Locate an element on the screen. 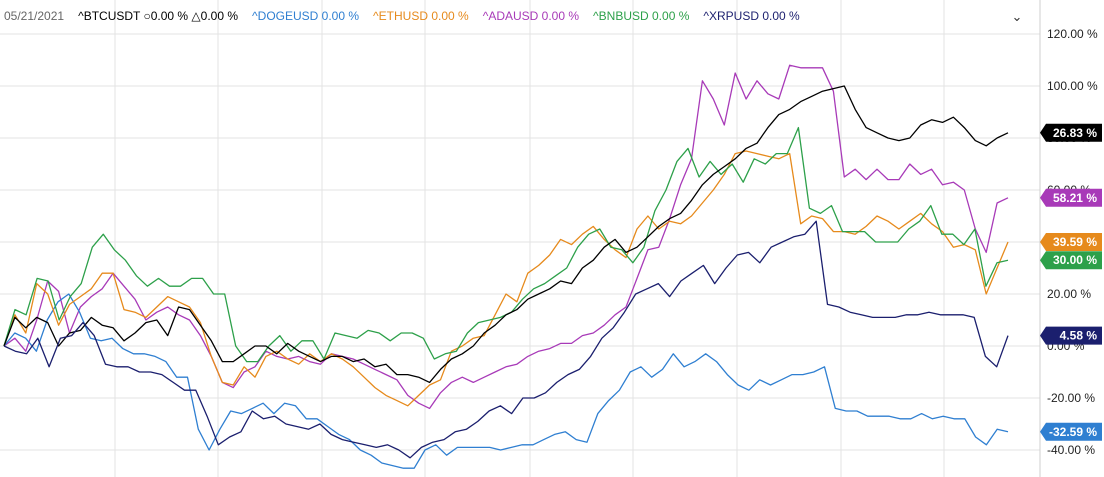 Image resolution: width=1104 pixels, height=477 pixels. last-value-badge-btcusdt: 26.83 % is located at coordinates (1071, 132).